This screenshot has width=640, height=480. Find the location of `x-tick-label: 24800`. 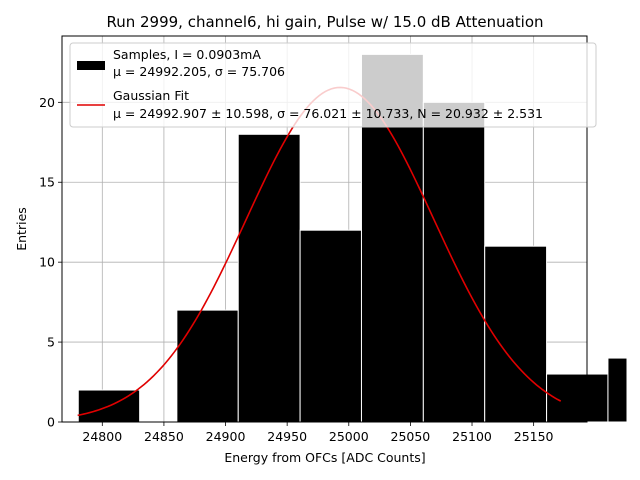

x-tick-label: 24800 is located at coordinates (102, 436).